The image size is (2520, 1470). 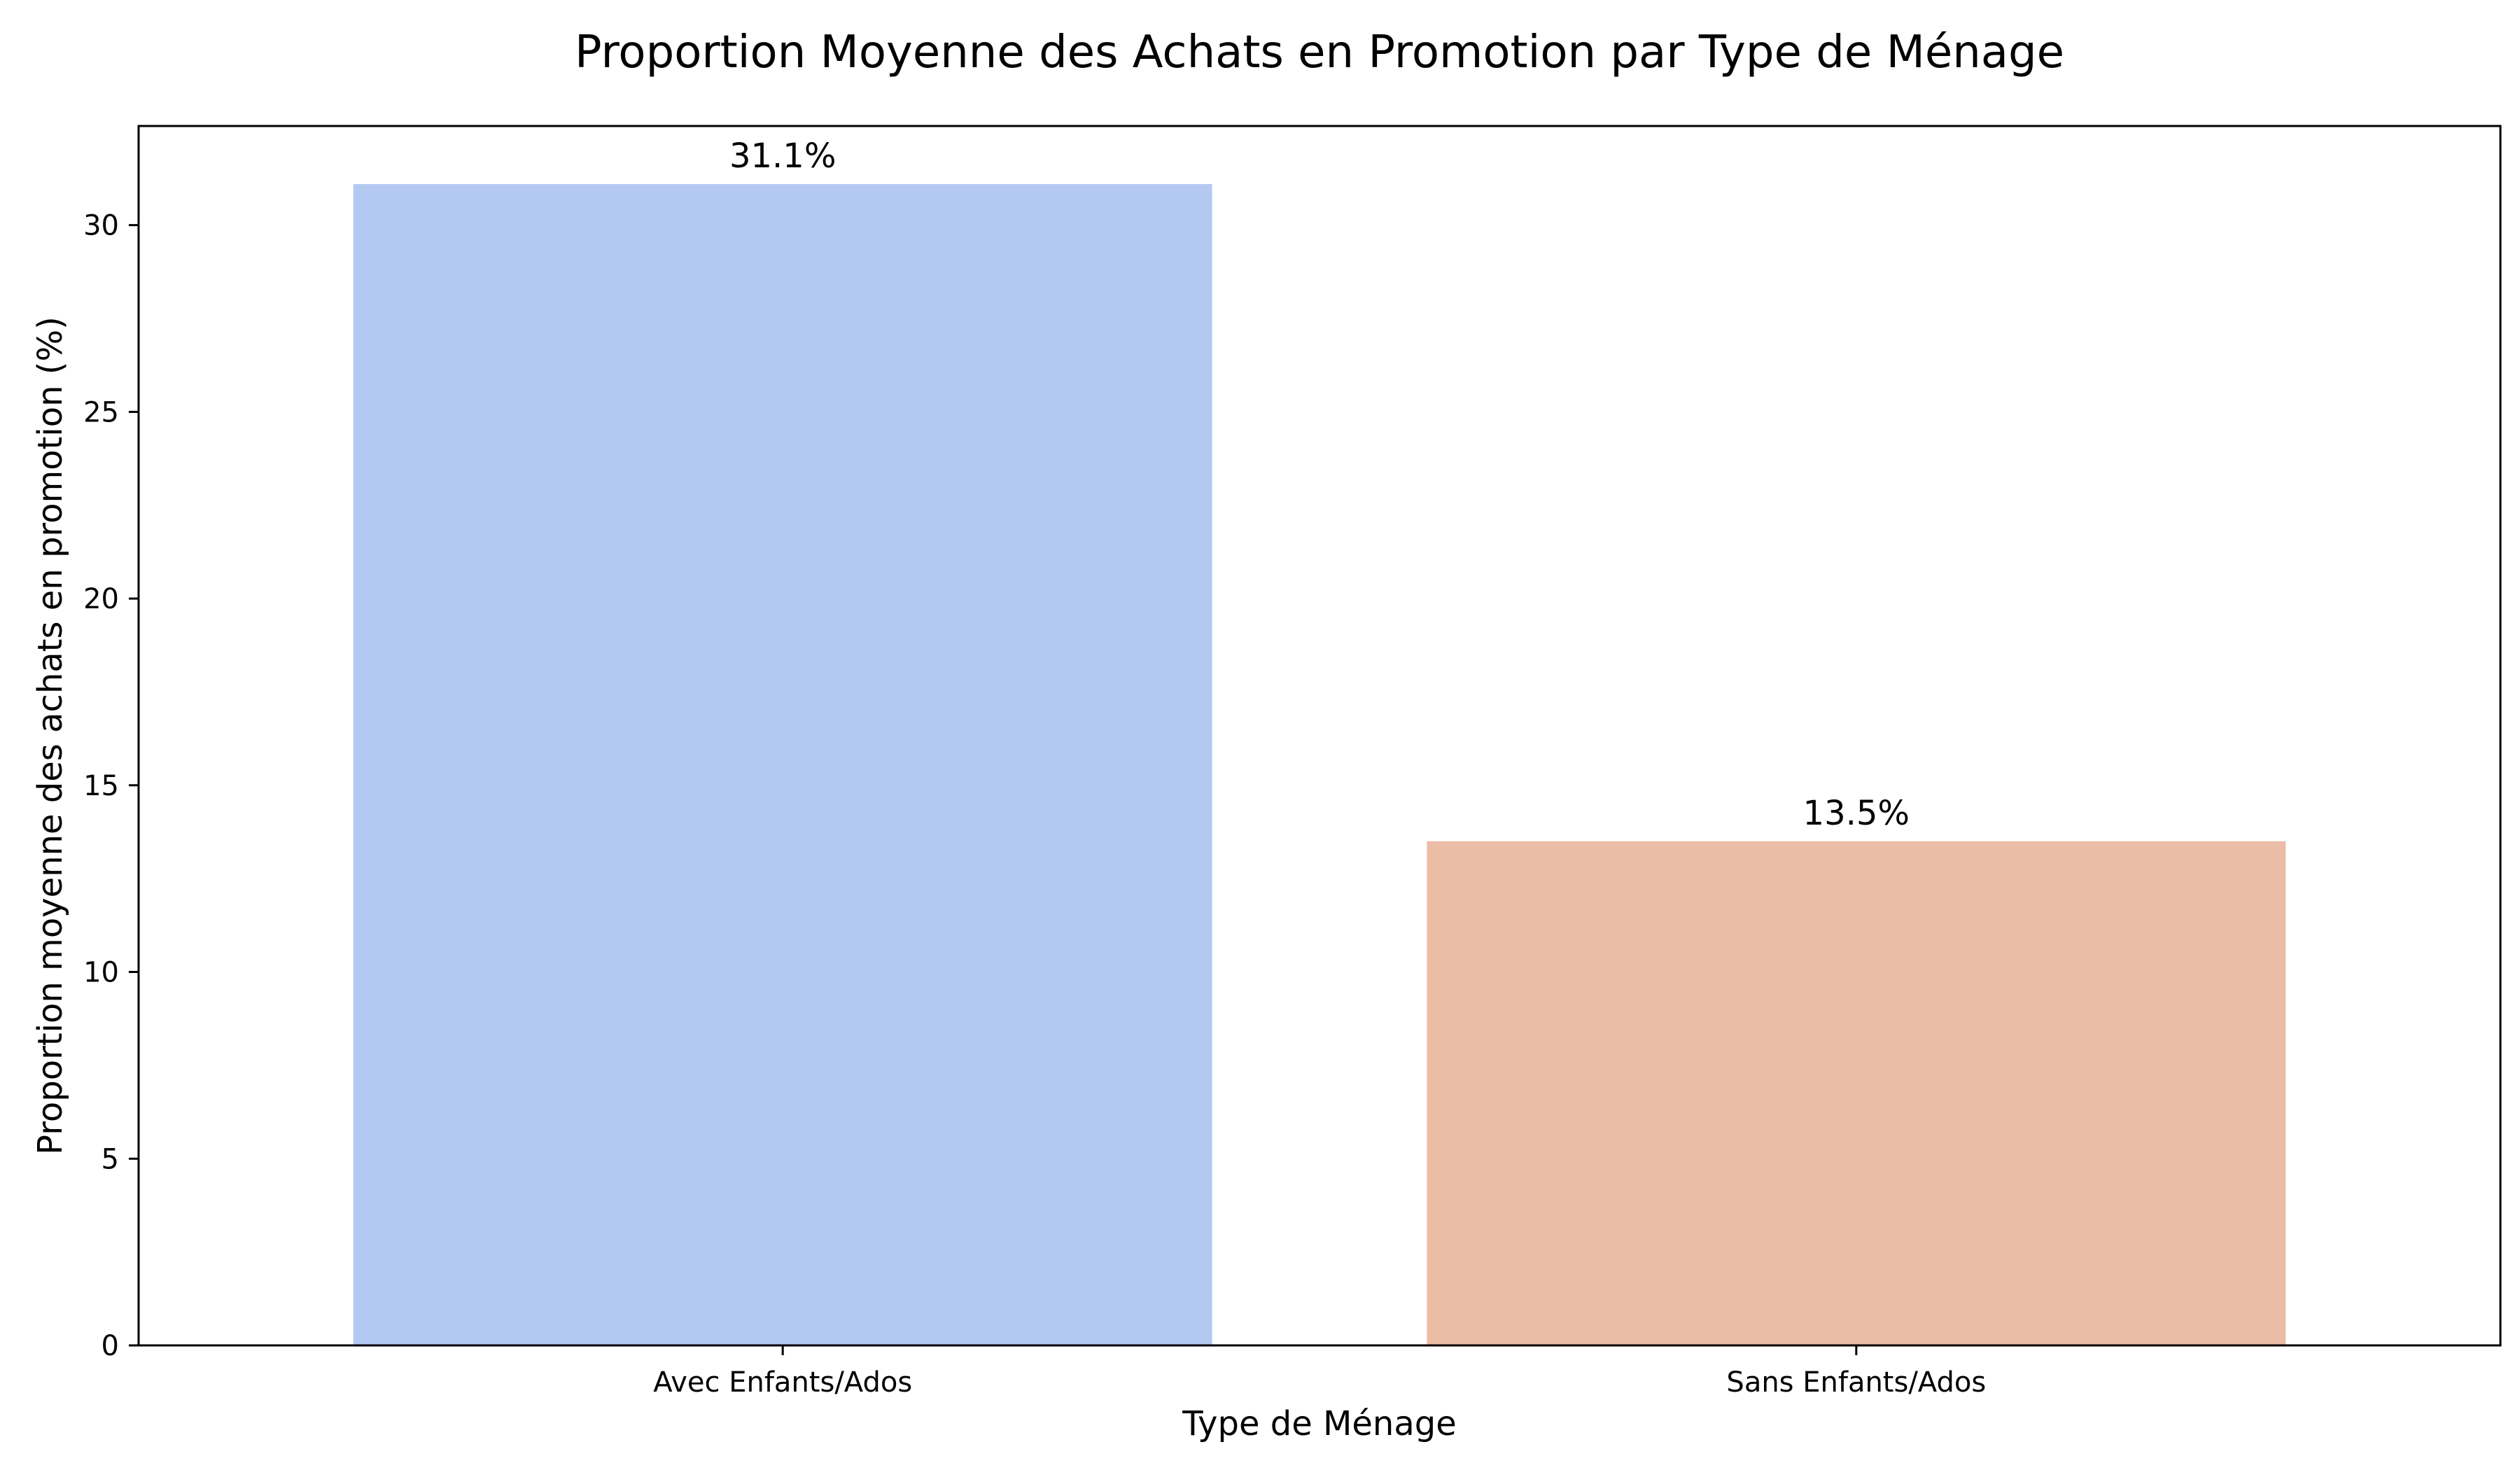 What do you see at coordinates (110, 1346) in the screenshot?
I see `y-tick-label: 0` at bounding box center [110, 1346].